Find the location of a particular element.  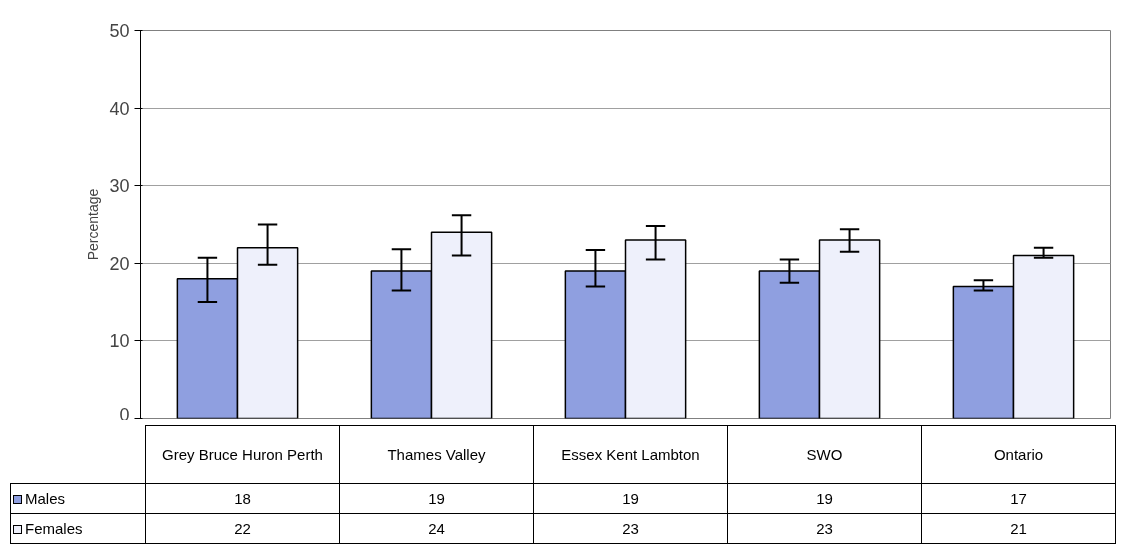

y-tick-label: 10 is located at coordinates (119, 341).